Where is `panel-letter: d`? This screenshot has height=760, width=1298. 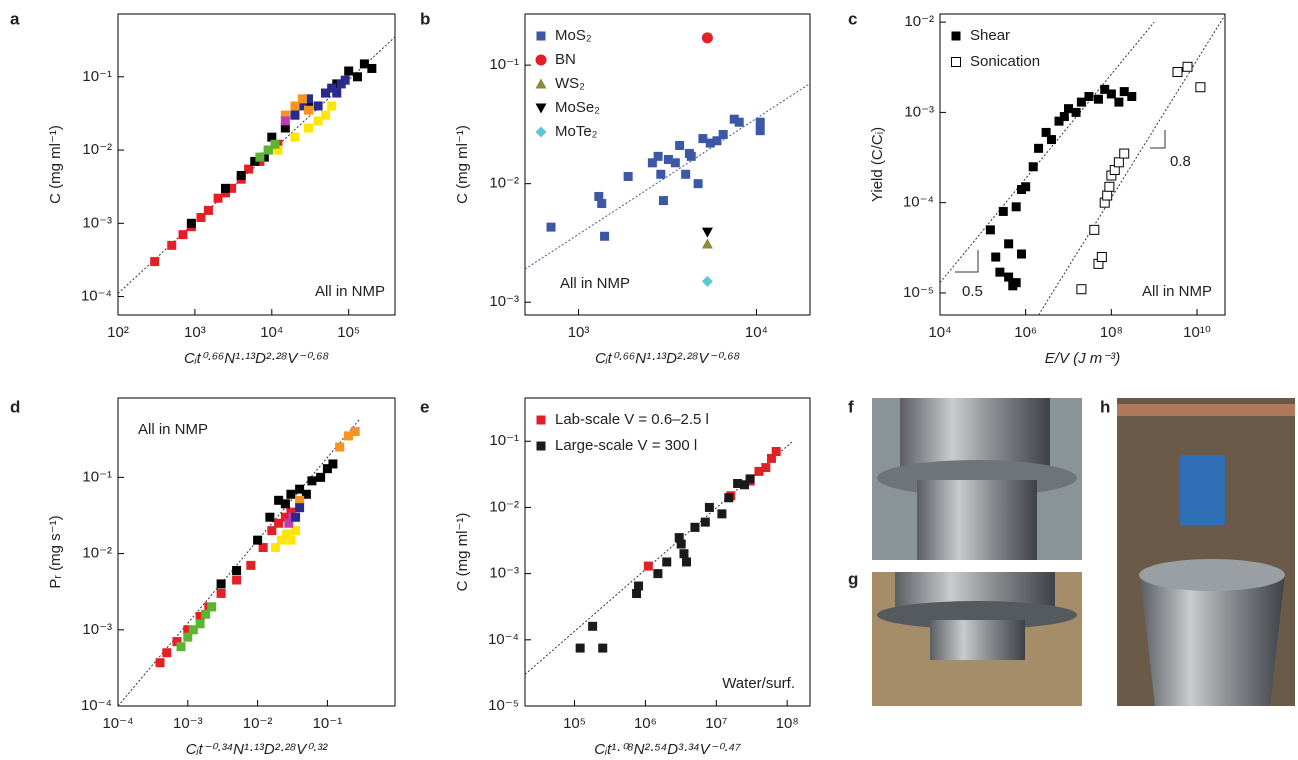 panel-letter: d is located at coordinates (15, 406).